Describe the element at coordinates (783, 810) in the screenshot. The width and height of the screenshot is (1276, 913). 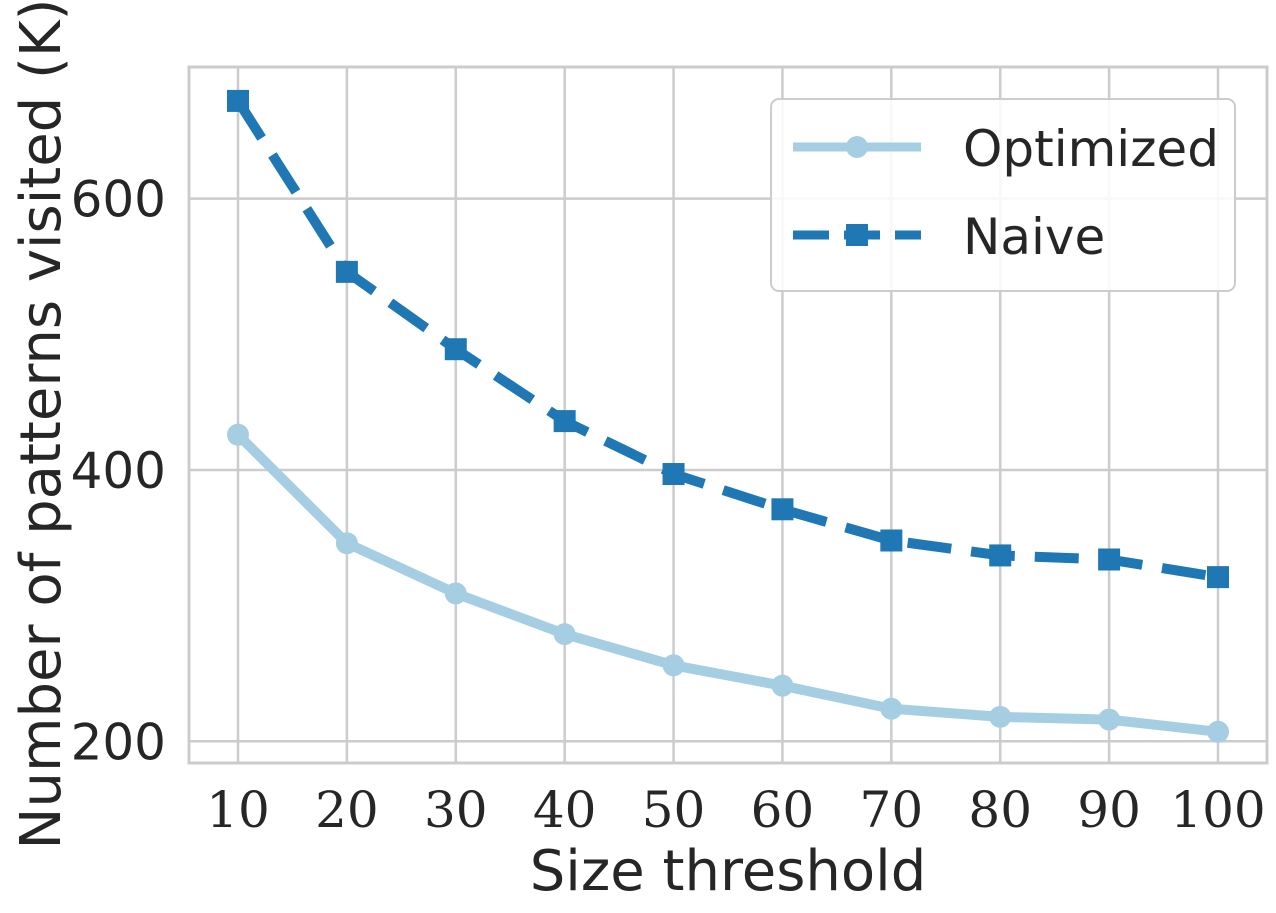
I see `x-tick-label: 60` at that location.